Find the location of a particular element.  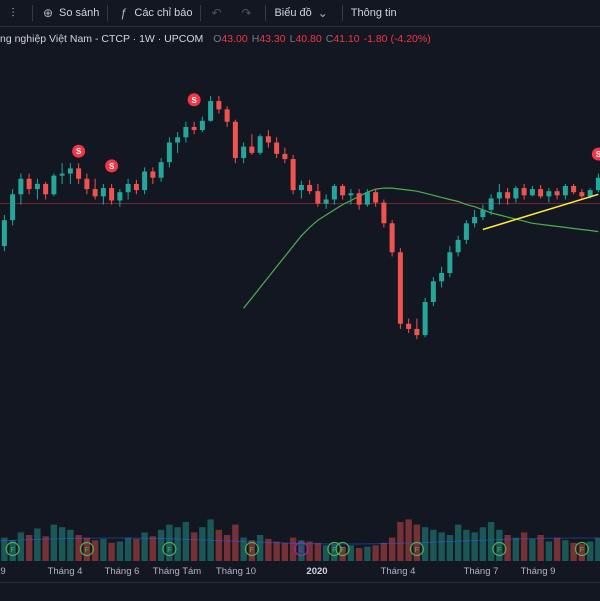

indicators-button: ƒ Các chỉ báo is located at coordinates (154, 13).